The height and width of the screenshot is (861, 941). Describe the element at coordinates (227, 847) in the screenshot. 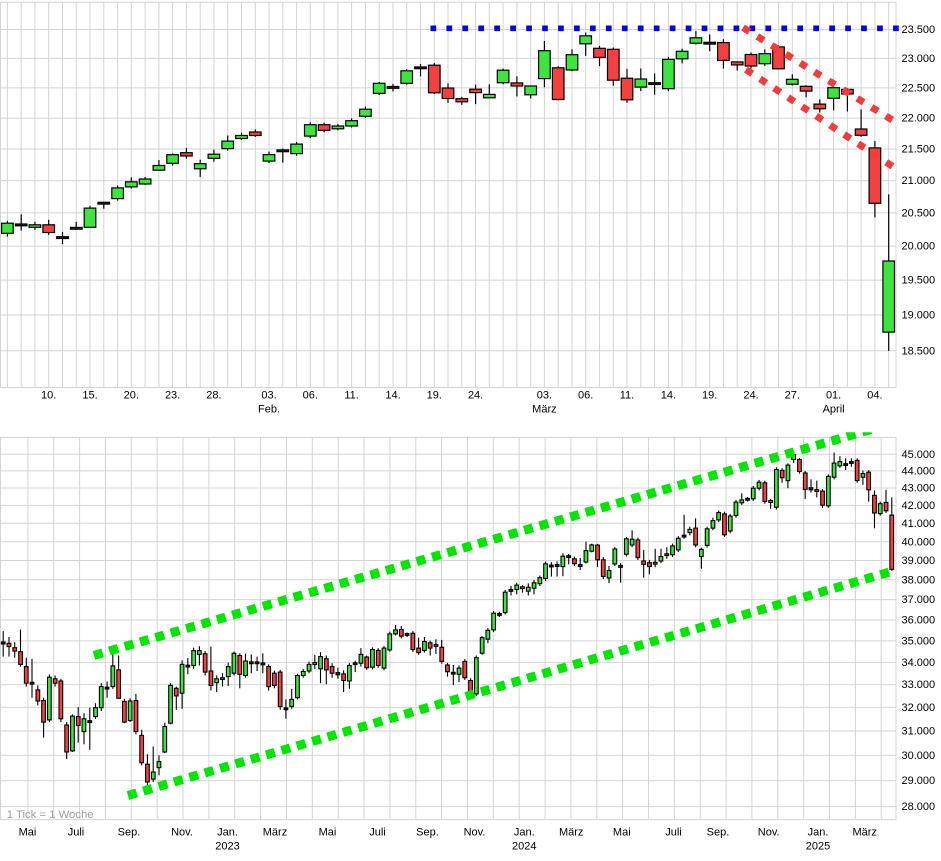

I see `svg-text: 2023` at that location.